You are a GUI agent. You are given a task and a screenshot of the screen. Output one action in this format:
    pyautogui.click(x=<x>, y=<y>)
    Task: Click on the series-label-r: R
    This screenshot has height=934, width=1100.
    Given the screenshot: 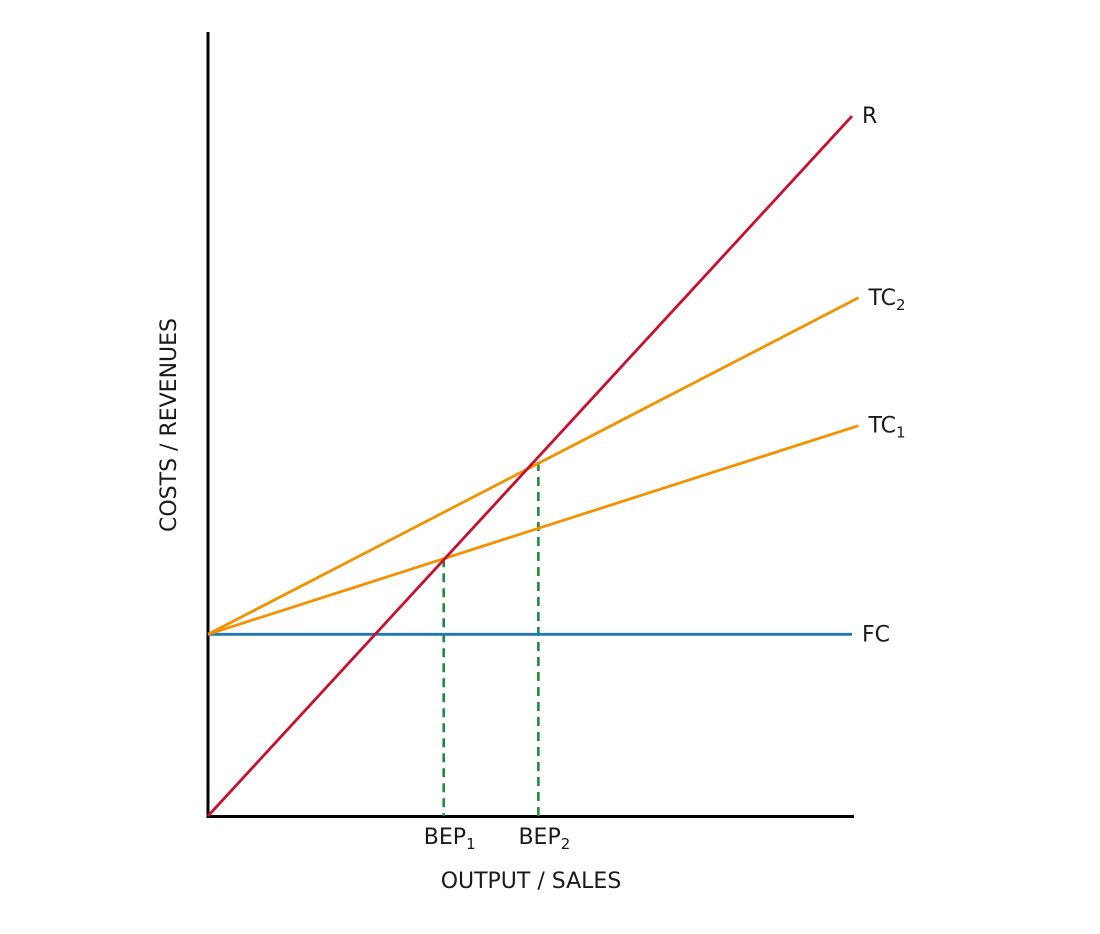 What is the action you would take?
    pyautogui.click(x=869, y=116)
    